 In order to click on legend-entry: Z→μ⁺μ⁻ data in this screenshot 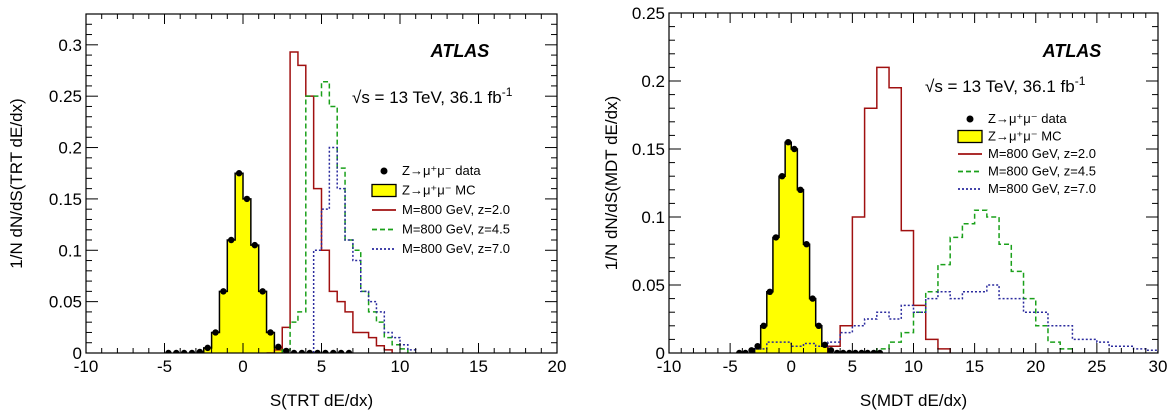, I will do `click(1016, 118)`.